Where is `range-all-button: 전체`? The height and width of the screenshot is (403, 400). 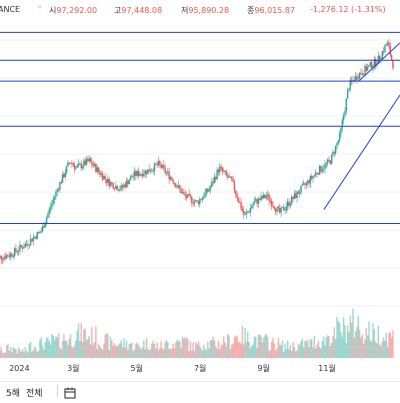 range-all-button: 전체 is located at coordinates (34, 394).